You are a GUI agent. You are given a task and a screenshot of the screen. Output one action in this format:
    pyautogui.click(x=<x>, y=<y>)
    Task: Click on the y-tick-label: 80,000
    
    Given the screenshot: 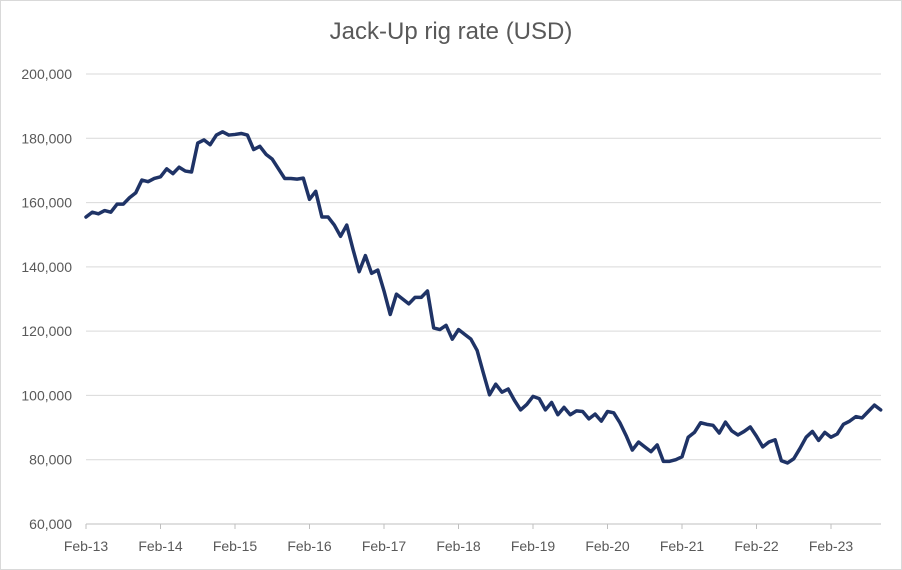 What is the action you would take?
    pyautogui.click(x=50, y=460)
    